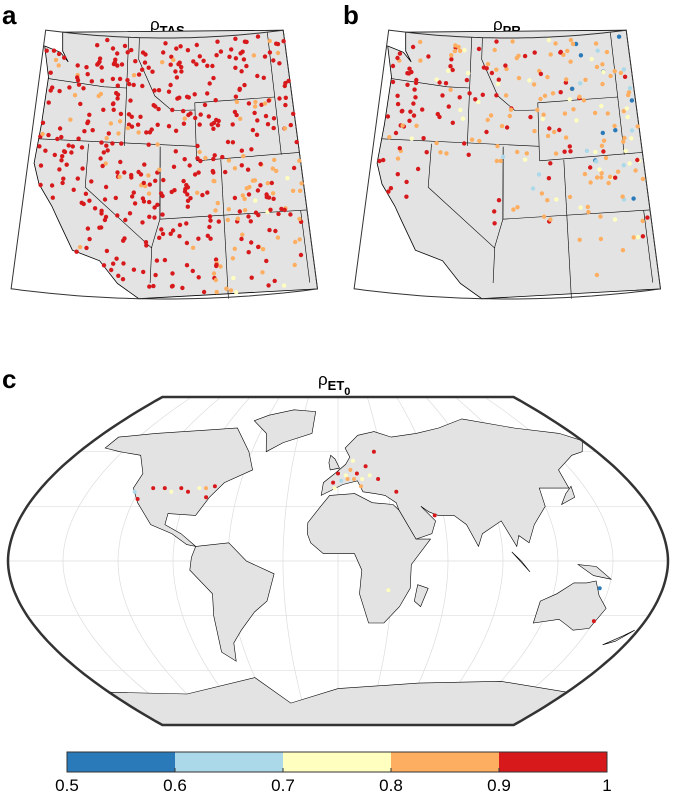  Describe the element at coordinates (87, 83) in the screenshot. I see `state-border` at that location.